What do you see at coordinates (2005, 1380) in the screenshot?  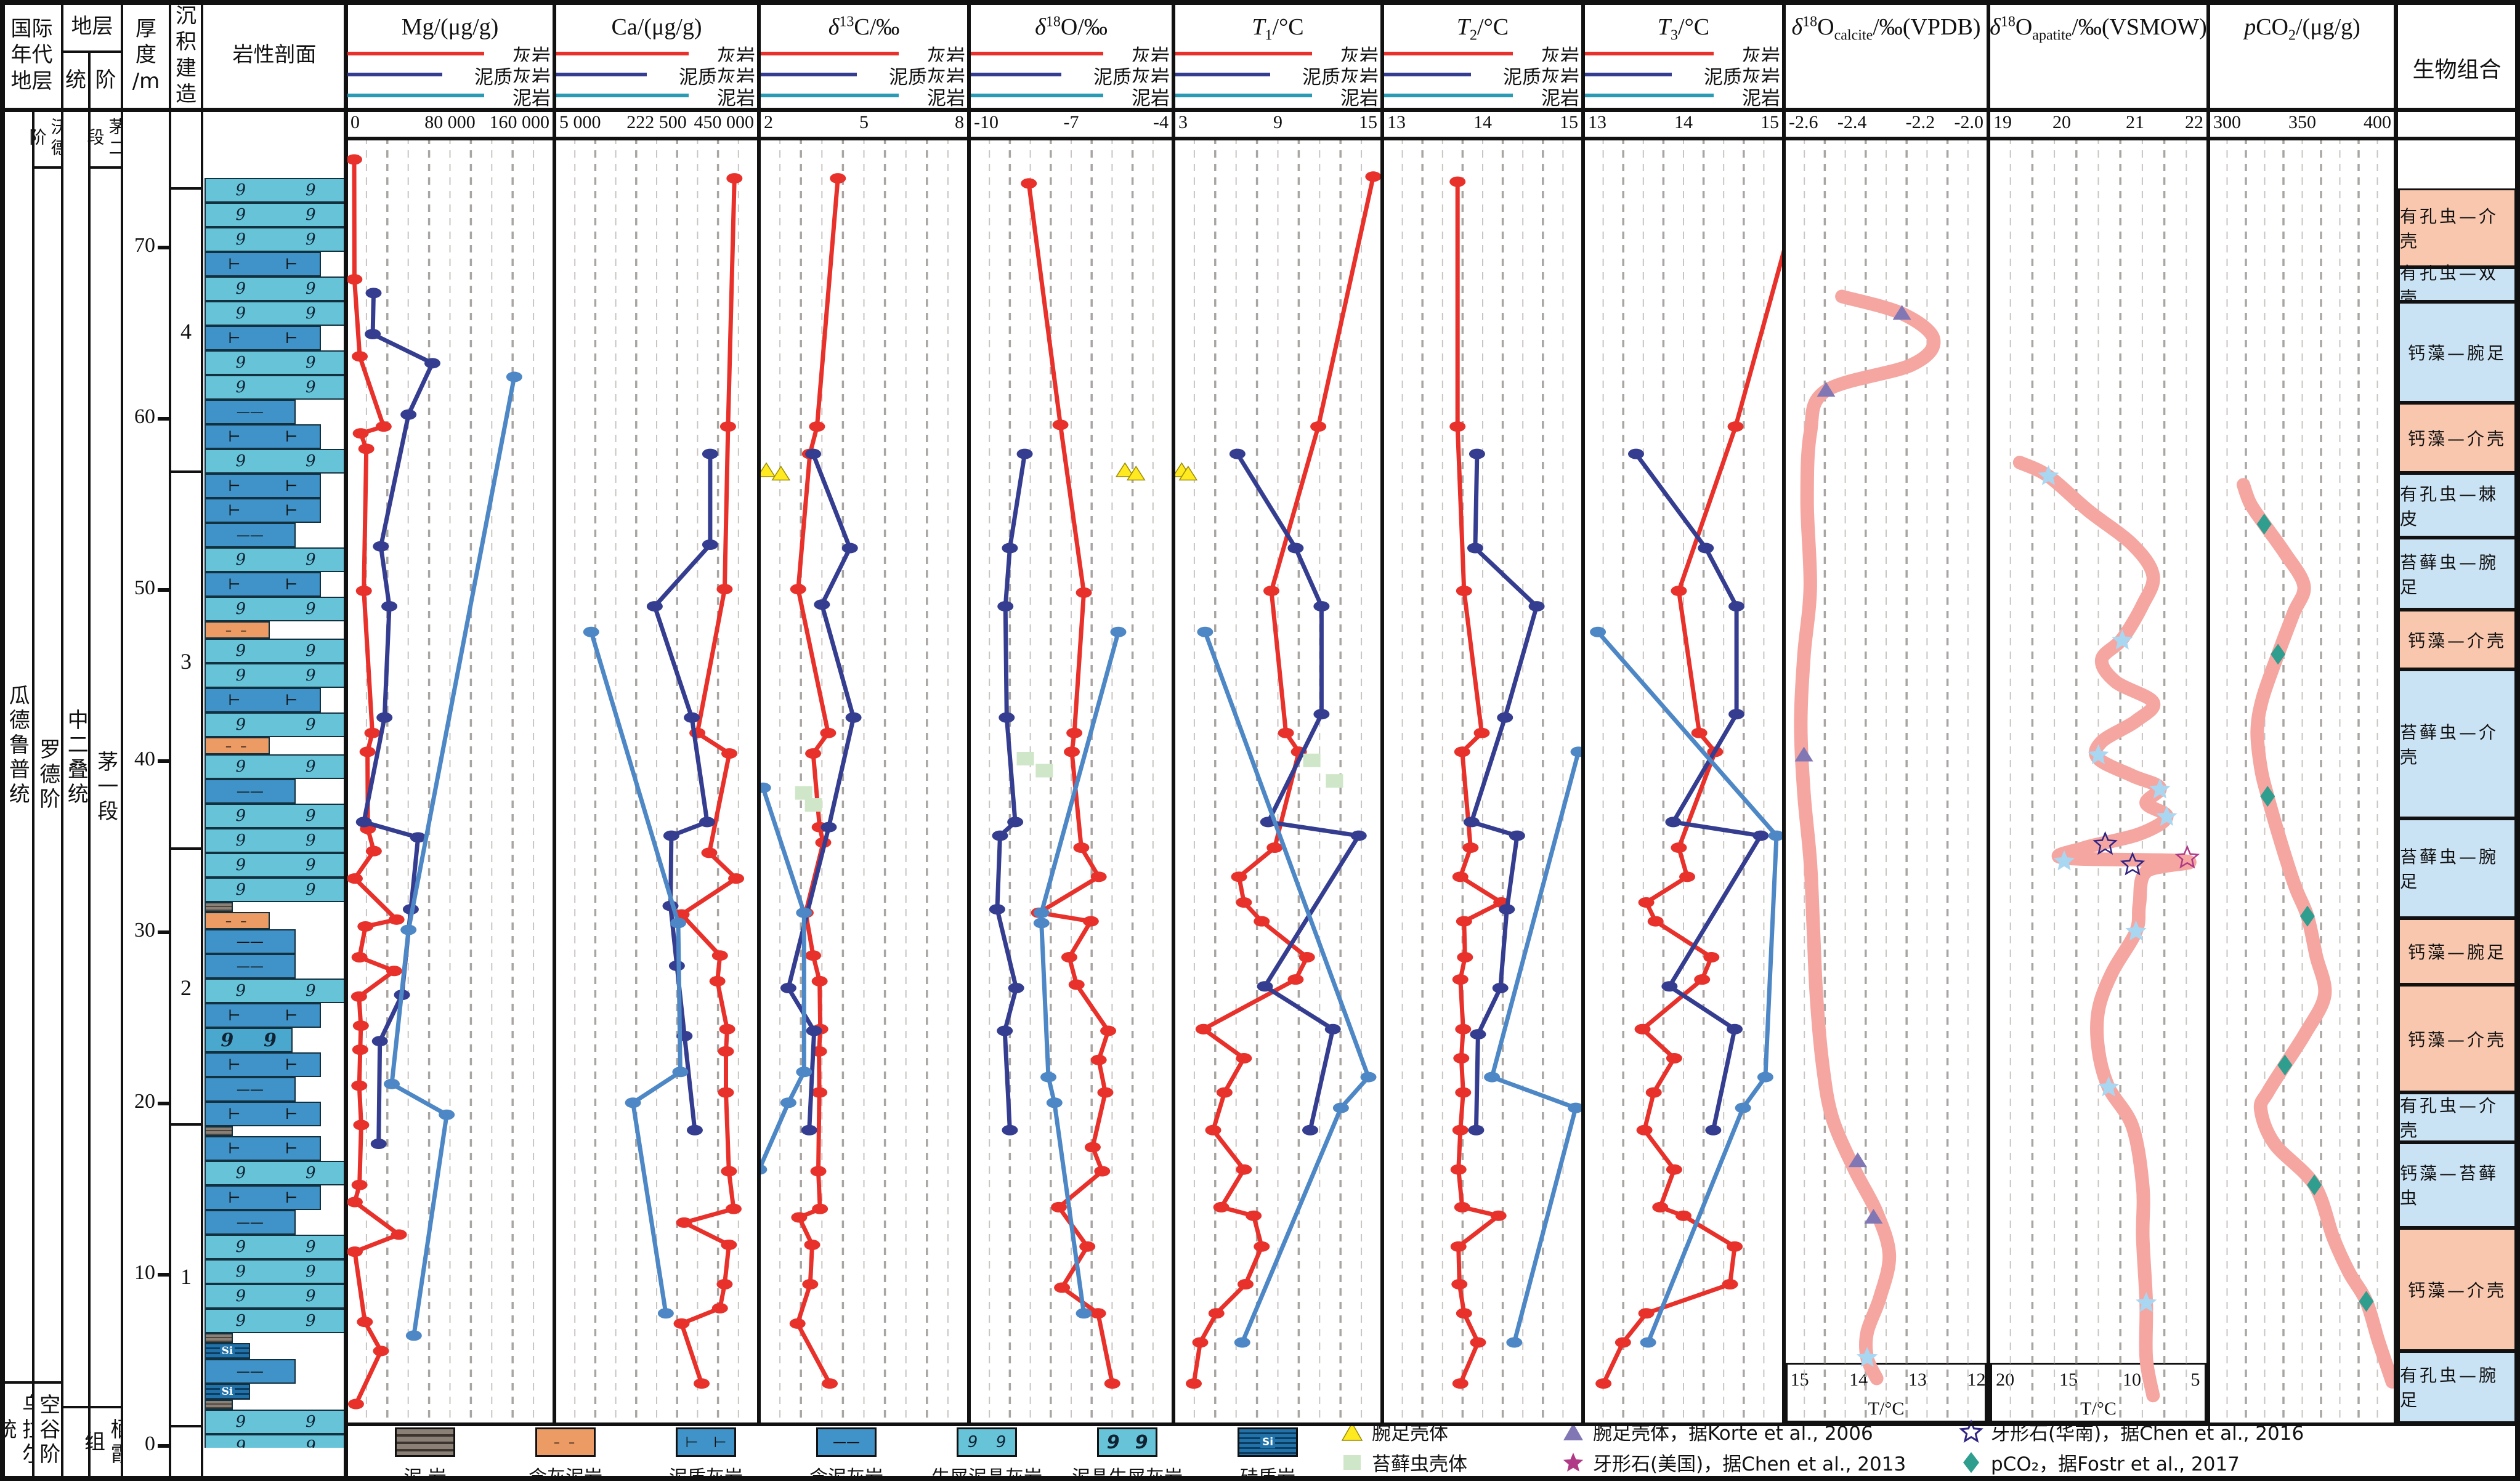 I see `sub-axis-tick: 20` at bounding box center [2005, 1380].